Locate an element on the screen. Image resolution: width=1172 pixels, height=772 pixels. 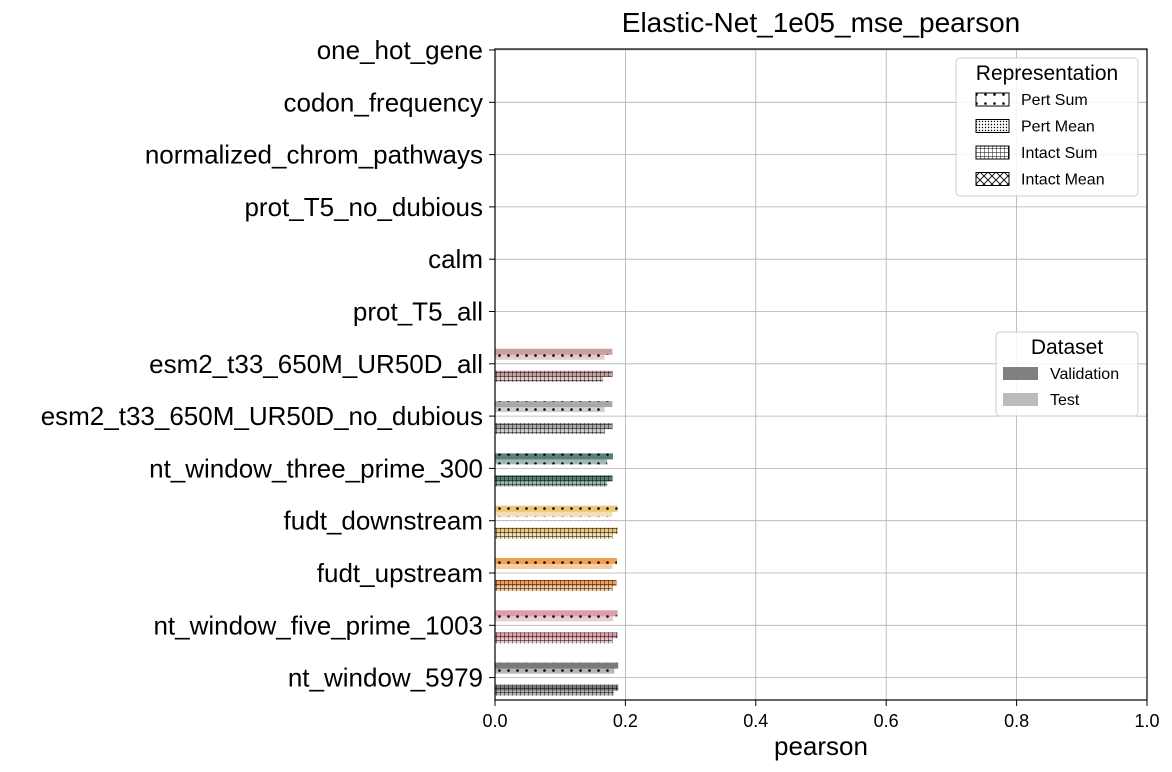
y-tick-label: nt_window_three_prime_300 is located at coordinates (316, 468).